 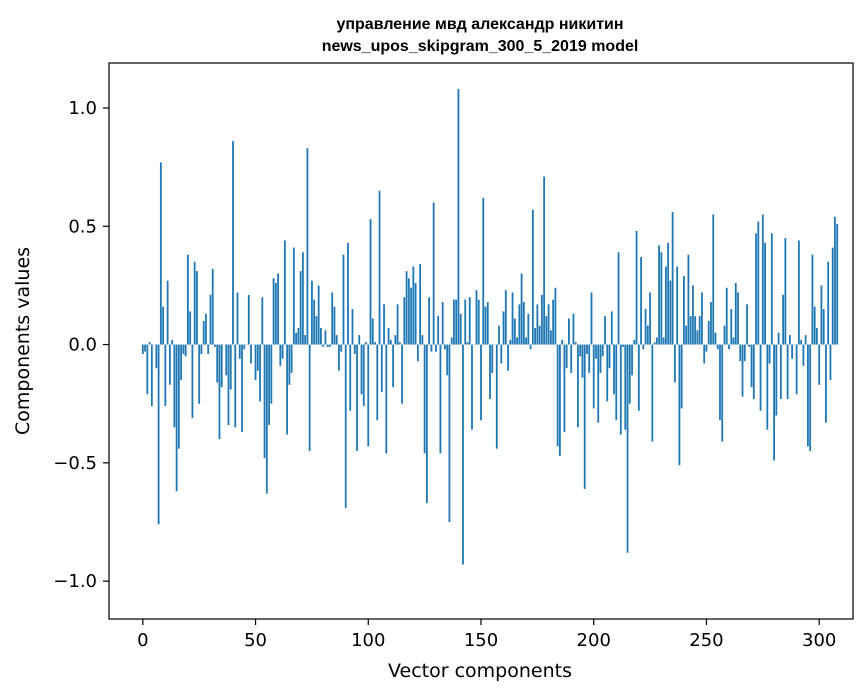 I want to click on y-tick-label: −0.5, so click(x=75, y=463).